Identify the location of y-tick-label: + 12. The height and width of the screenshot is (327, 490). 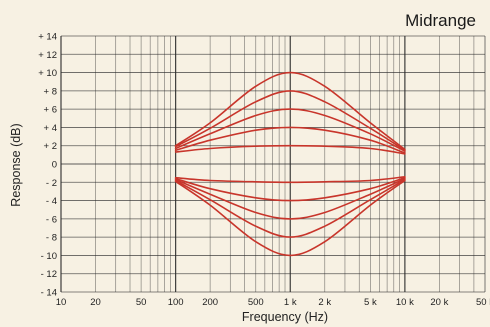
(47, 55).